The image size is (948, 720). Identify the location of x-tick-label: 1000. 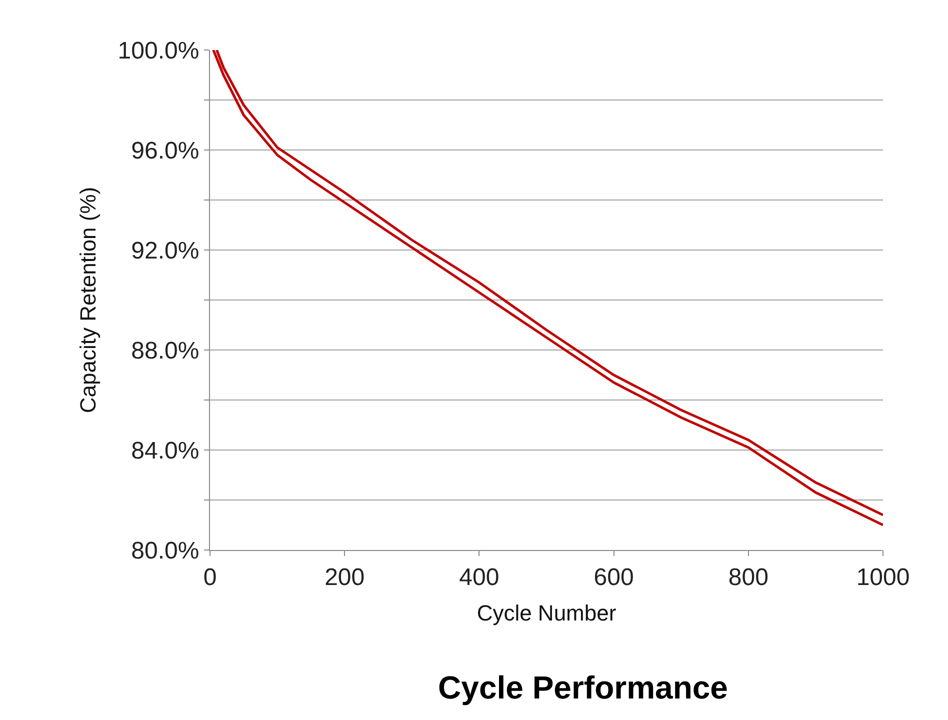
(883, 577).